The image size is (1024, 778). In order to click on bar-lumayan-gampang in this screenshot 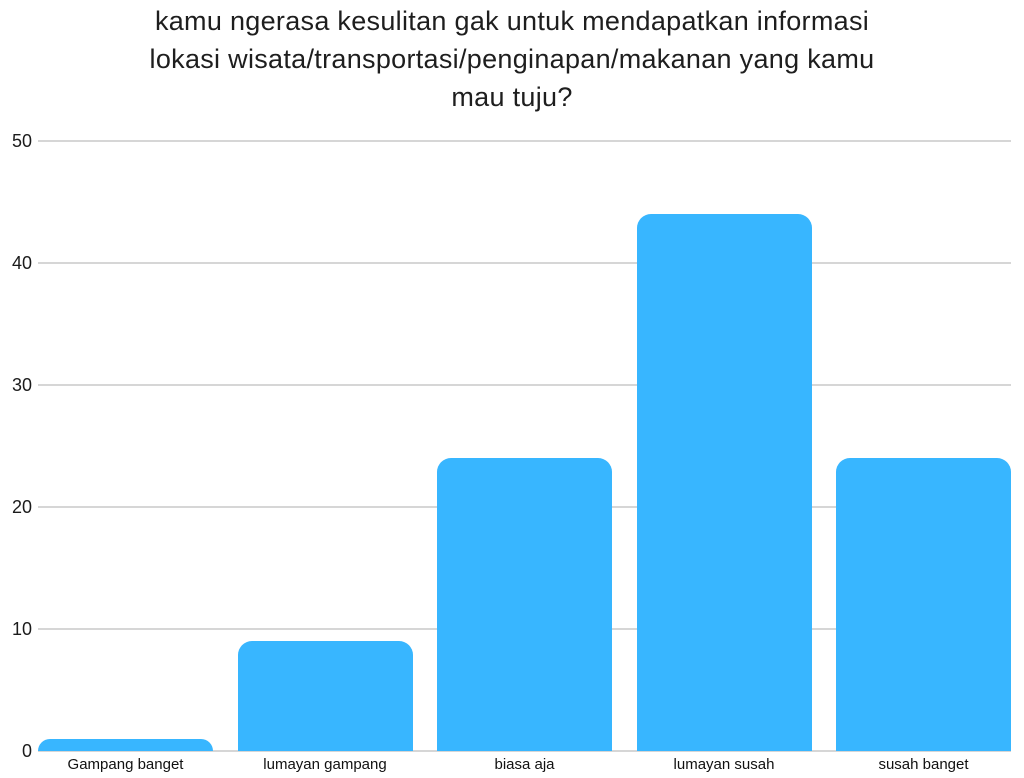, I will do `click(325, 696)`.